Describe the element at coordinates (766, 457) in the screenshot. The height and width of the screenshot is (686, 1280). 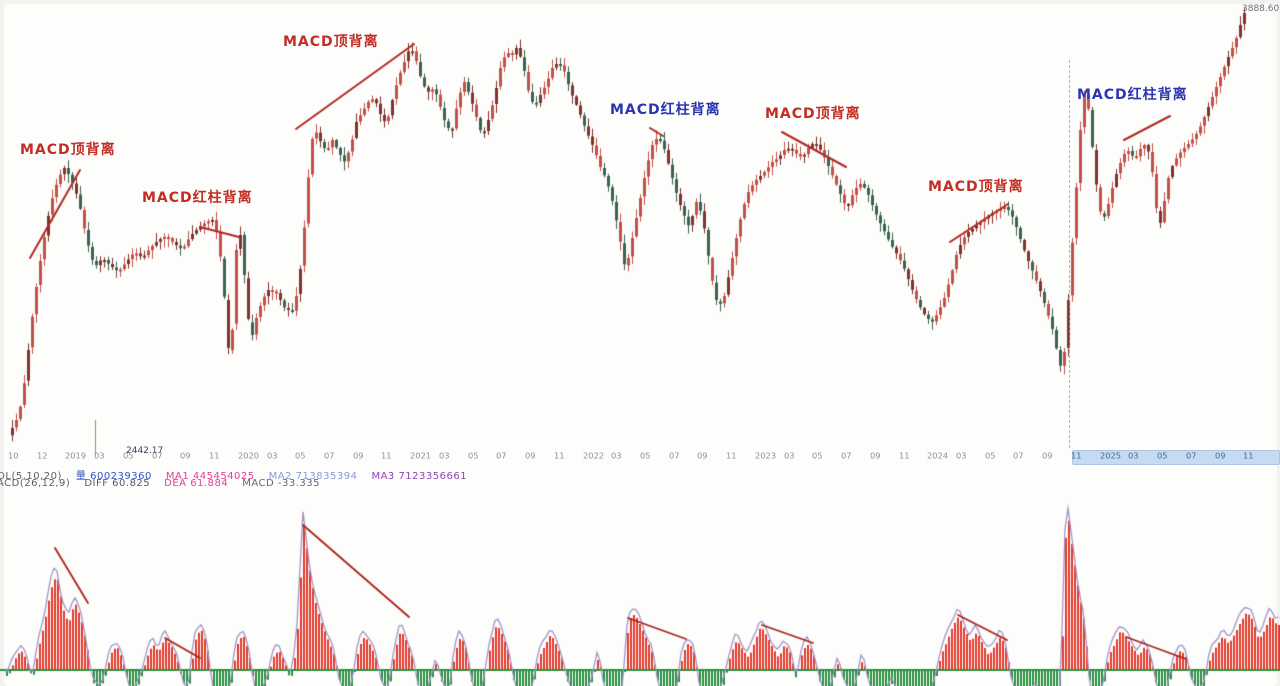
I see `x-axis-label: 2023` at that location.